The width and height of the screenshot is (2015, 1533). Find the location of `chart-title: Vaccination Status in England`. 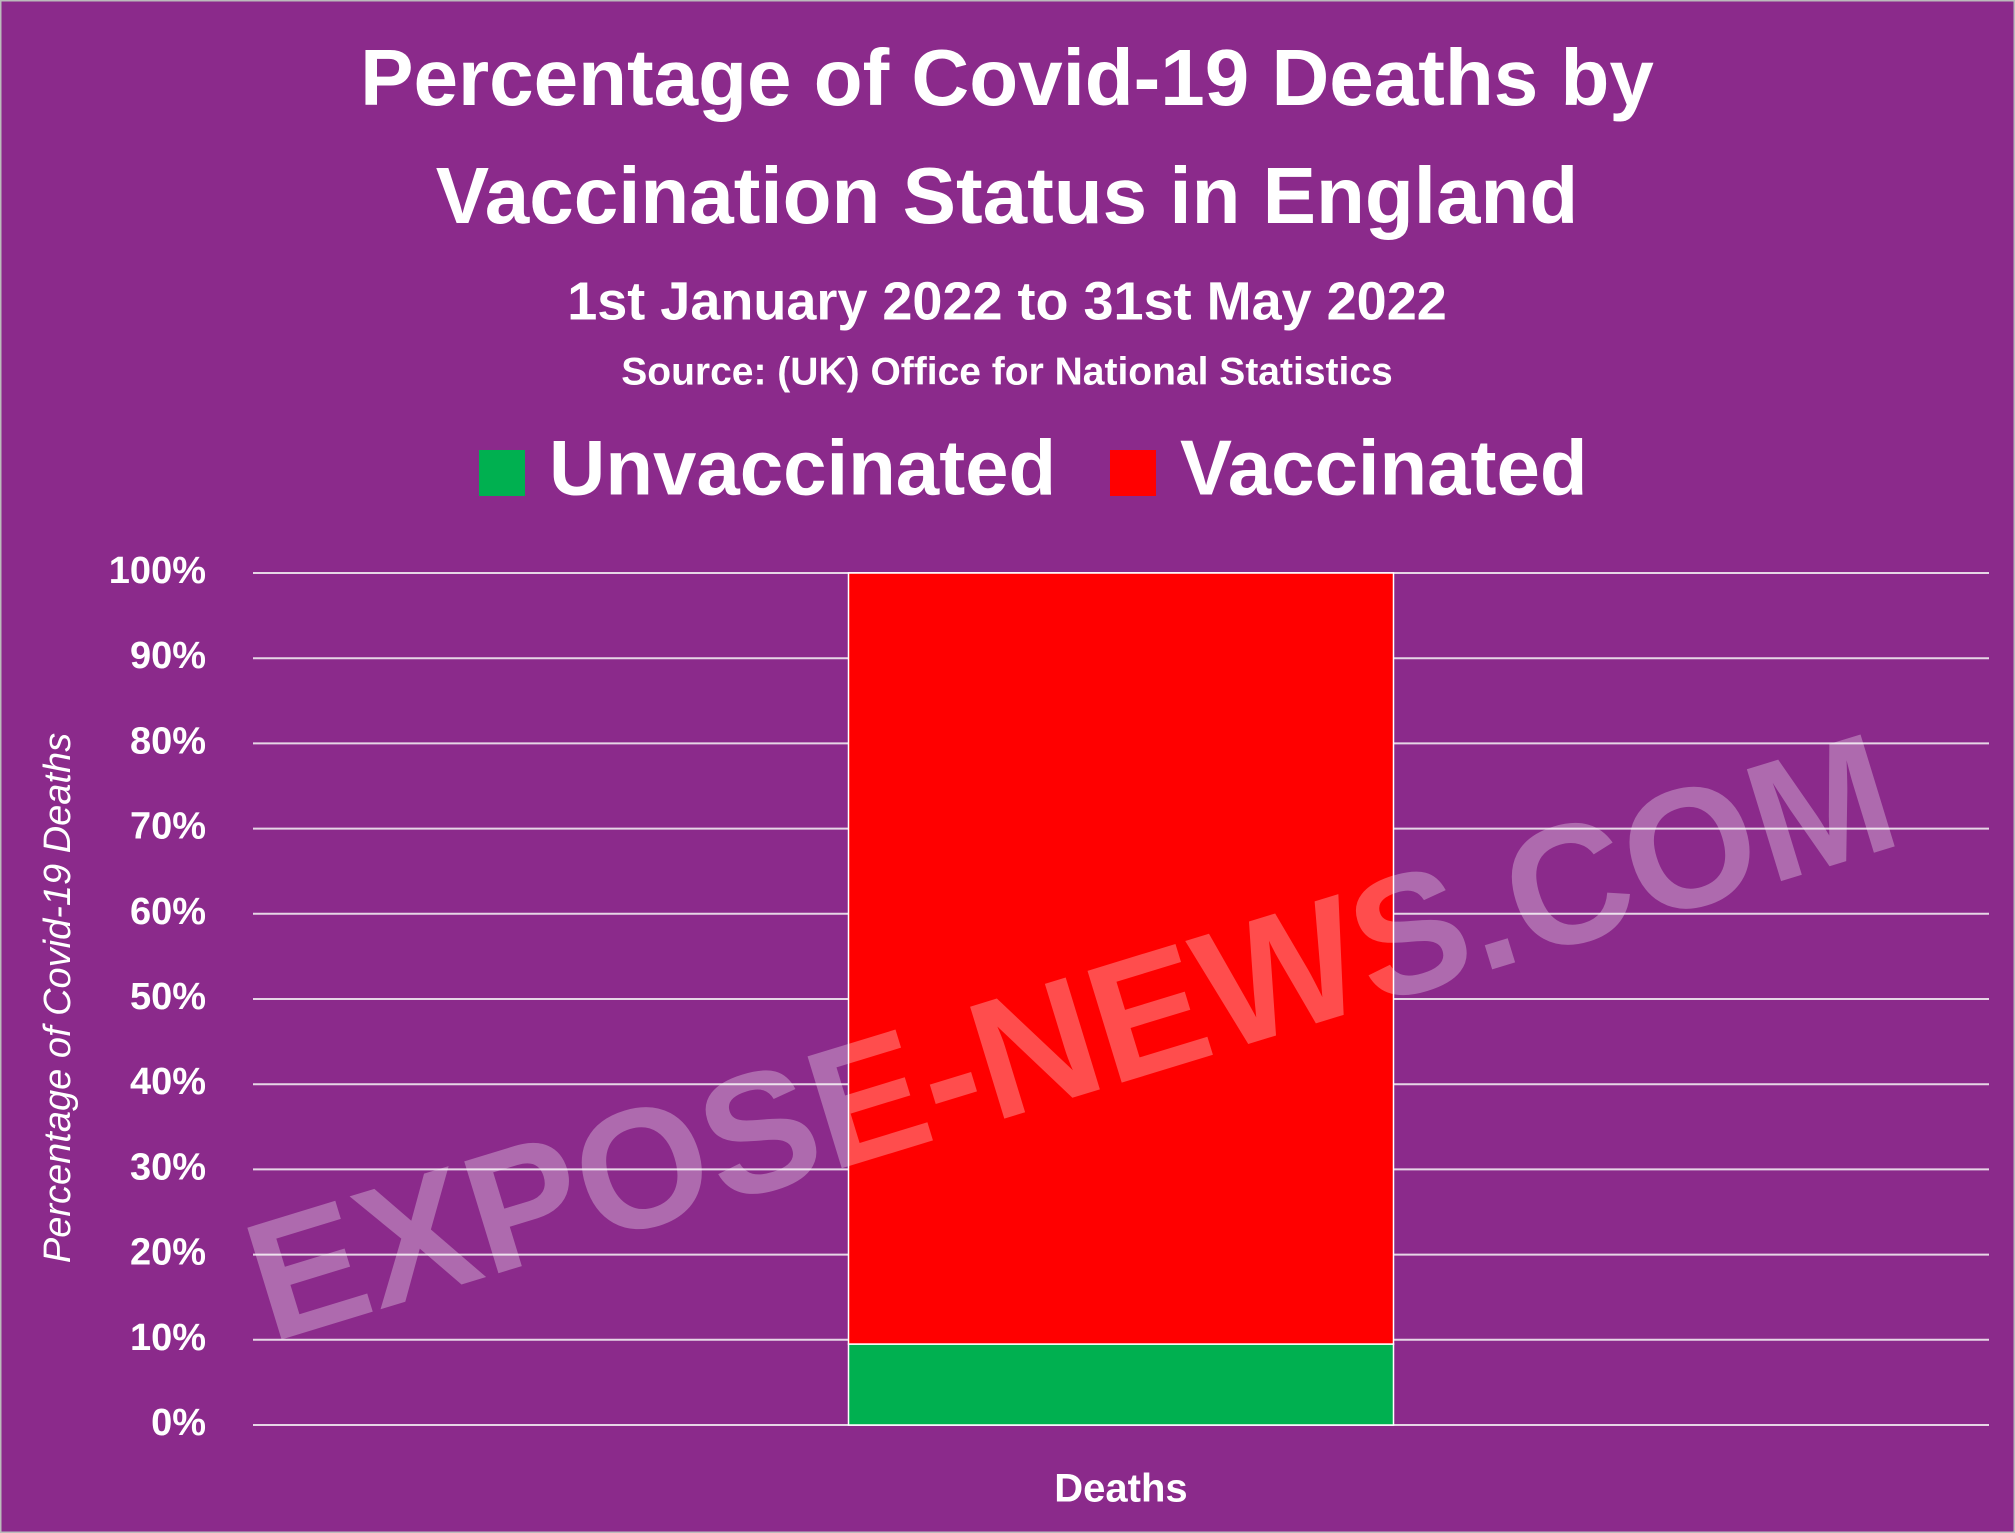

chart-title: Vaccination Status in England is located at coordinates (1007, 195).